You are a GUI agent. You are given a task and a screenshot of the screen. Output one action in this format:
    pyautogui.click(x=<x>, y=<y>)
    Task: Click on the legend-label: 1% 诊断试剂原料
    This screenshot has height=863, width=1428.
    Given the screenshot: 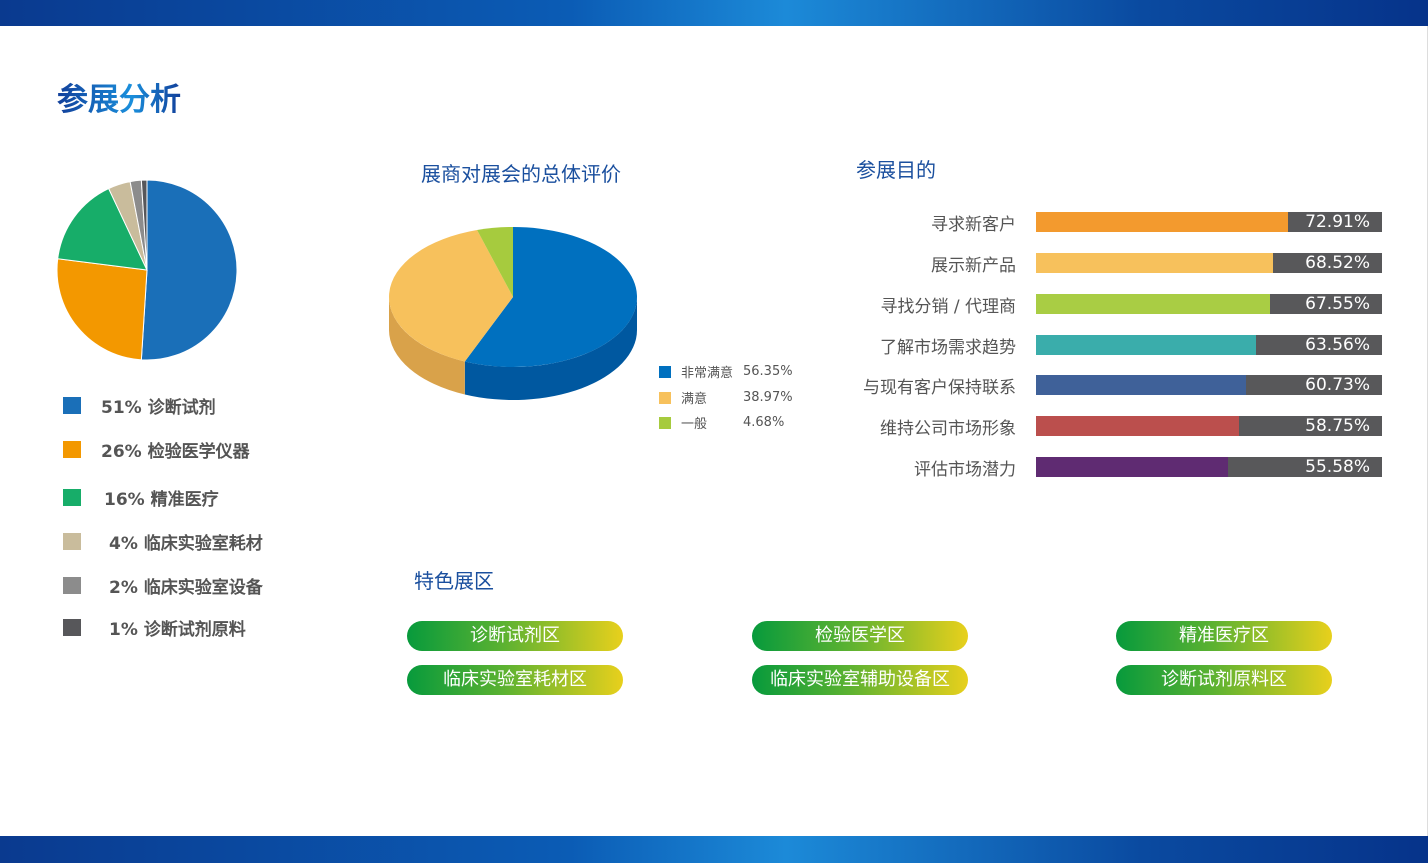 What is the action you would take?
    pyautogui.click(x=177, y=630)
    